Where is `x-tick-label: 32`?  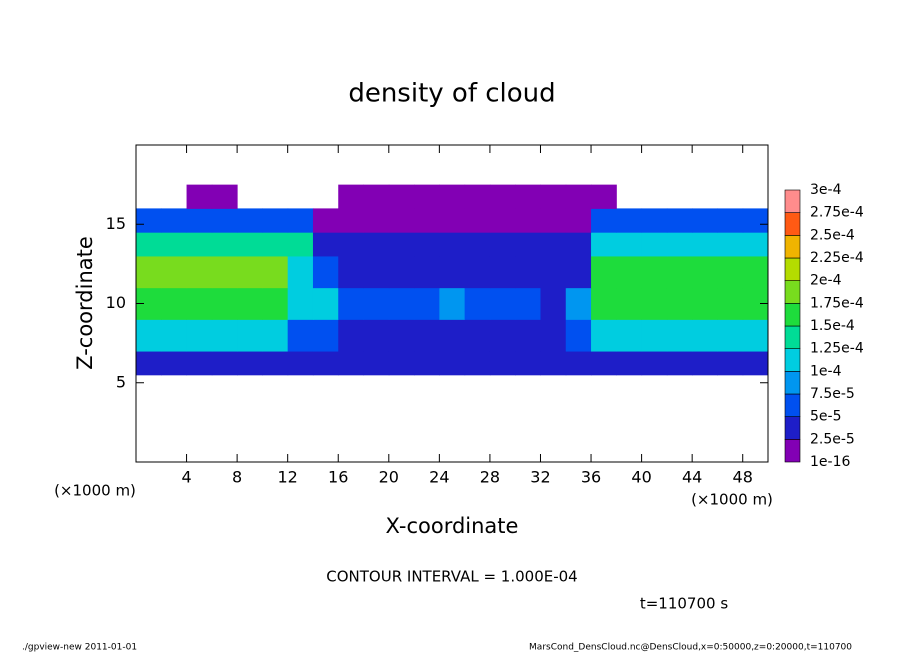
x-tick-label: 32 is located at coordinates (540, 477).